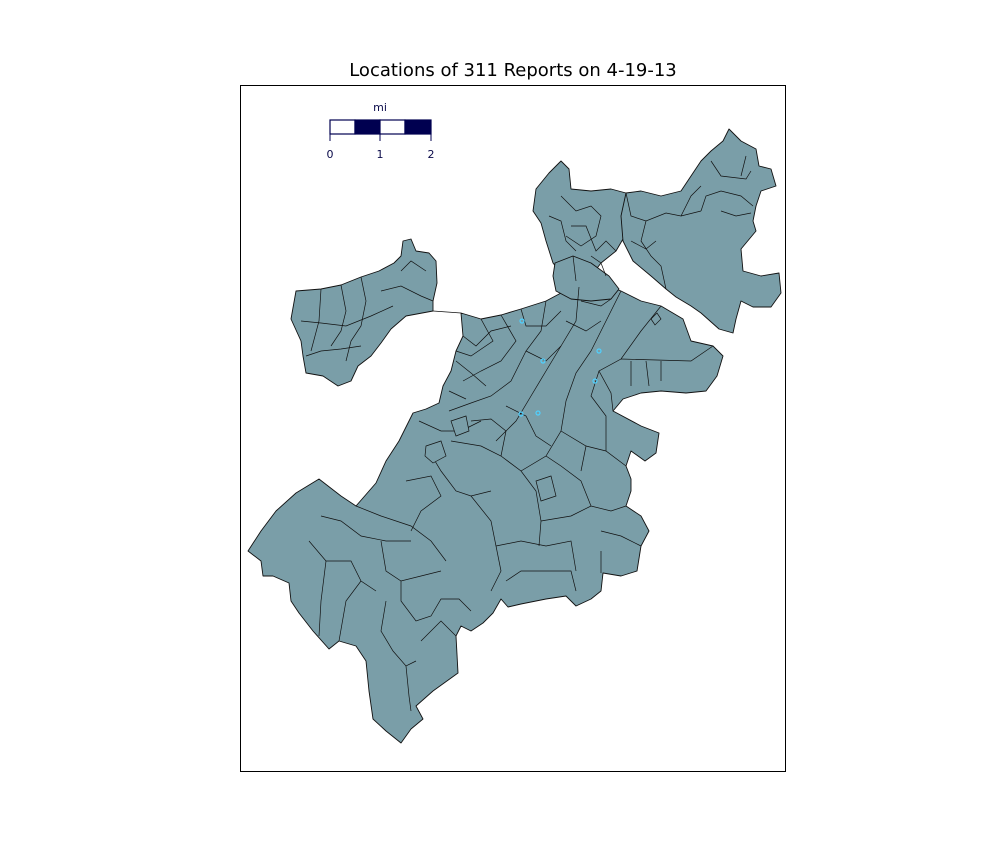  What do you see at coordinates (560, 367) in the screenshot?
I see `report-markers` at bounding box center [560, 367].